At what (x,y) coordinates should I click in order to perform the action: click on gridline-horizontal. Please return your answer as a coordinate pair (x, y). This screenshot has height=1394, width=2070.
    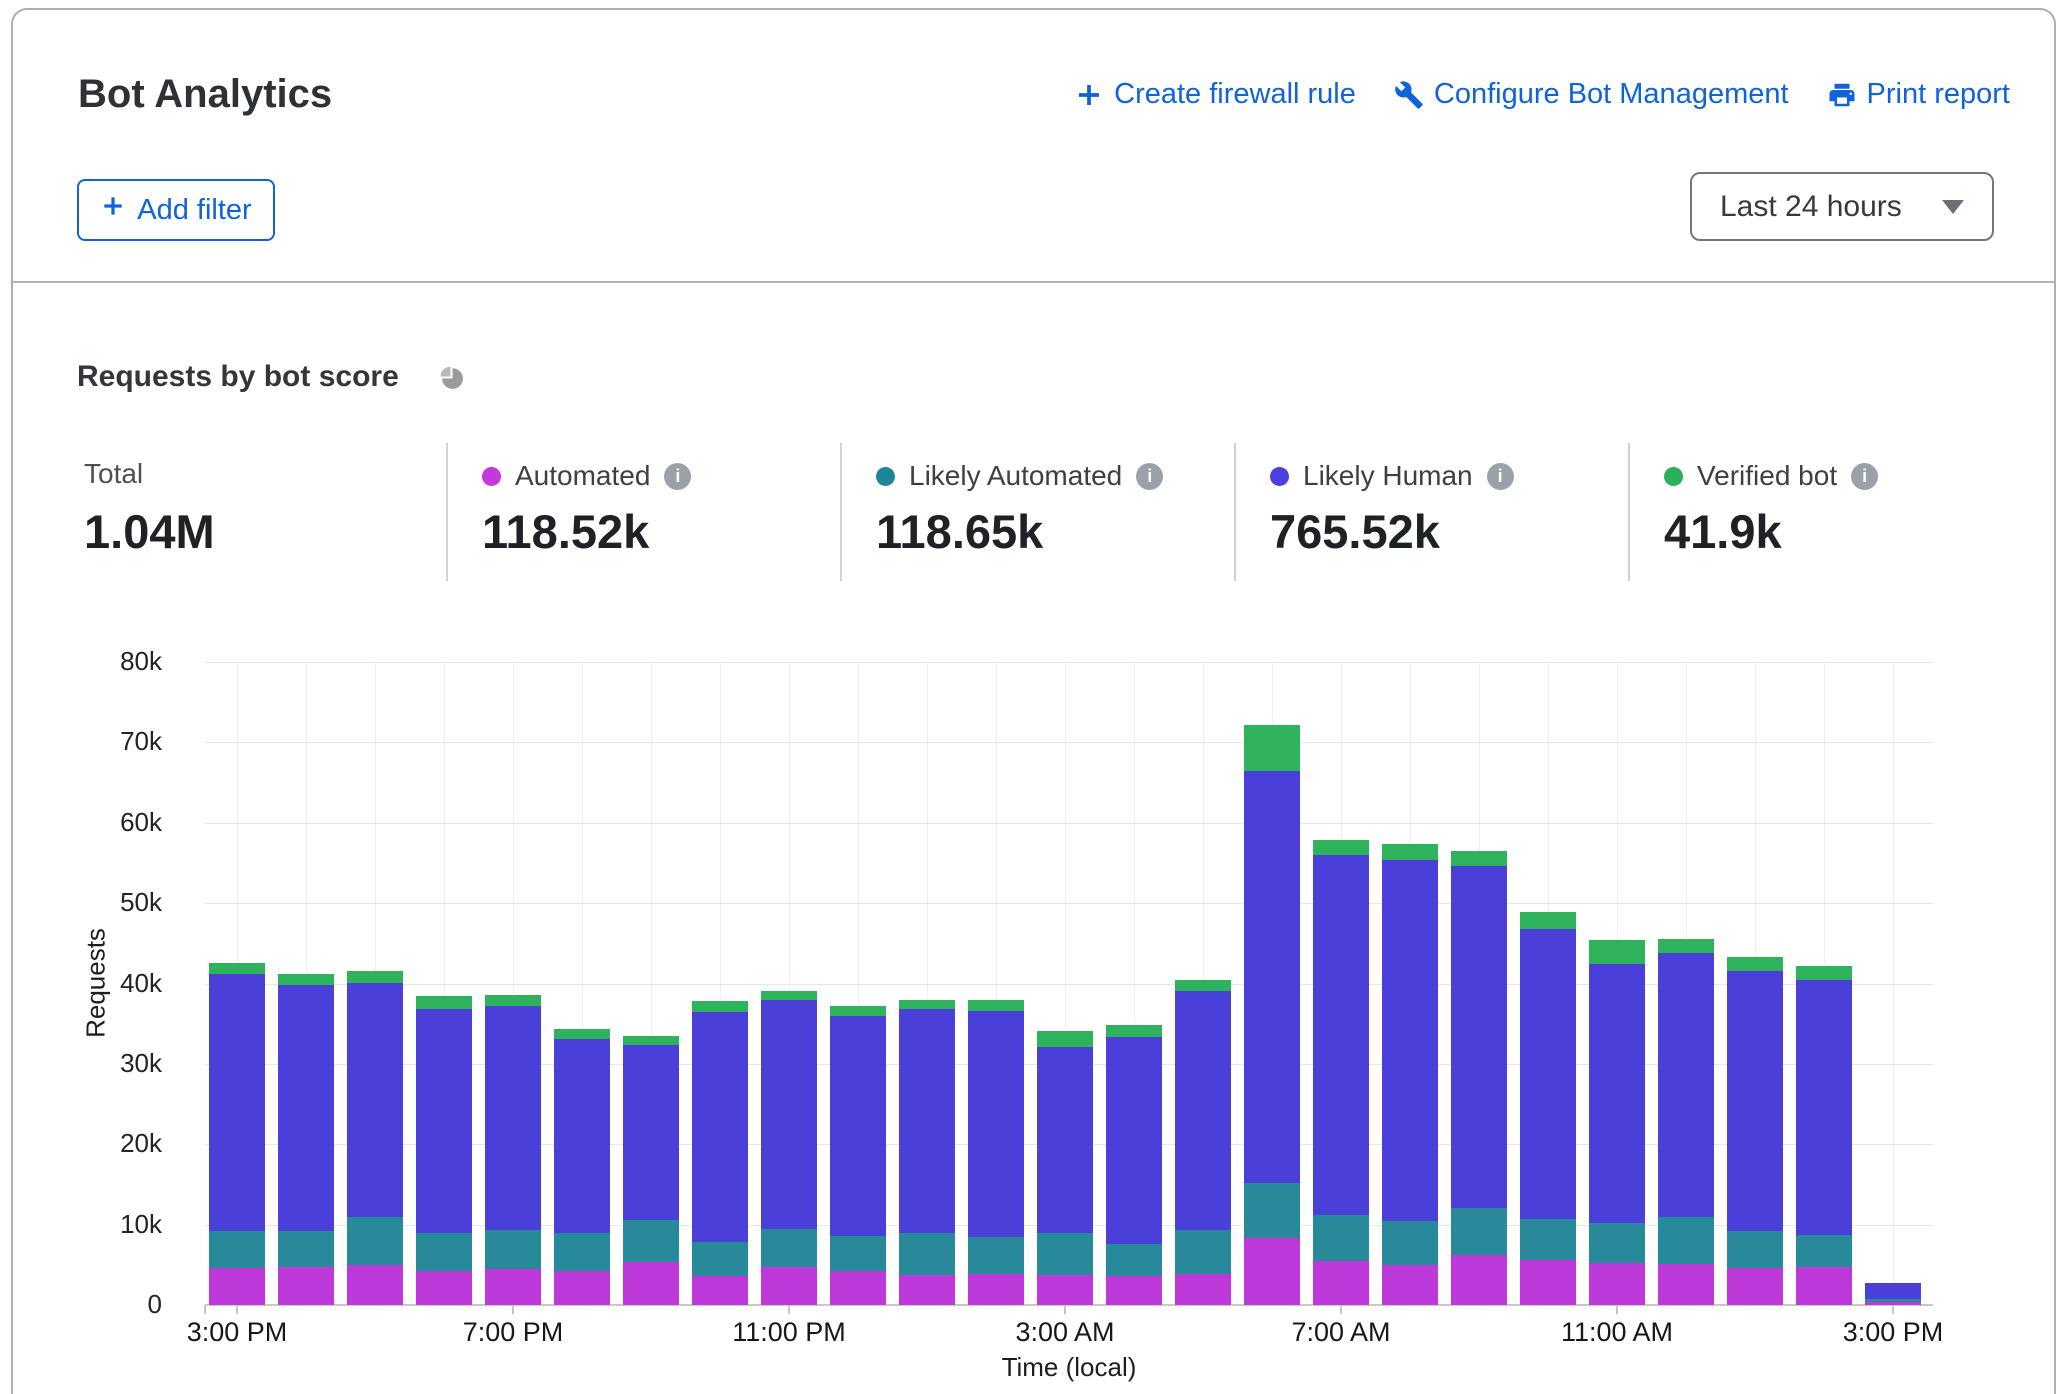
    Looking at the image, I should click on (1069, 984).